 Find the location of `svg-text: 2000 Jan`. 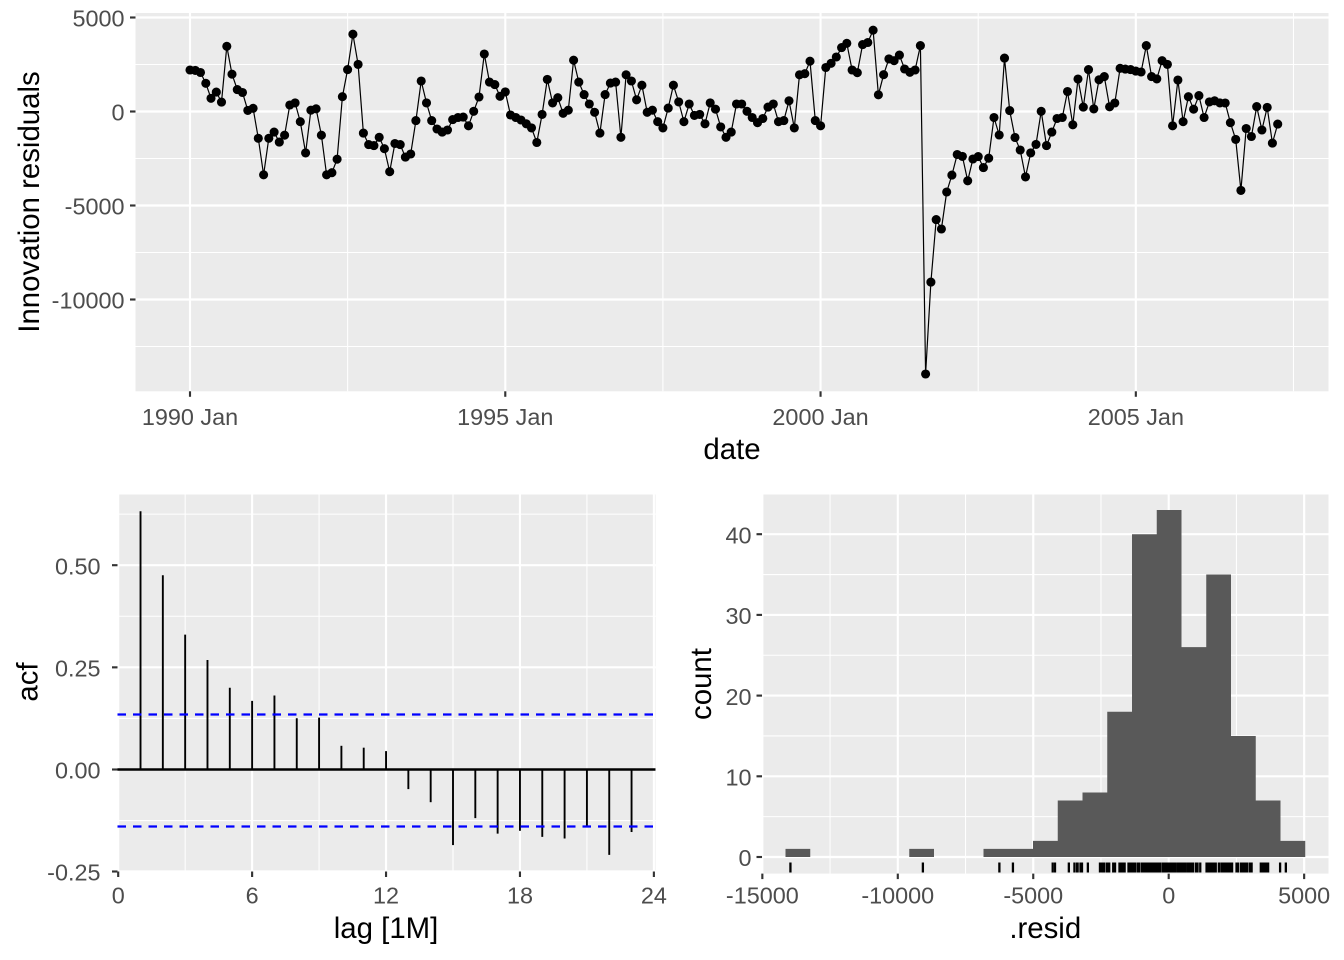

svg-text: 2000 Jan is located at coordinates (820, 417).